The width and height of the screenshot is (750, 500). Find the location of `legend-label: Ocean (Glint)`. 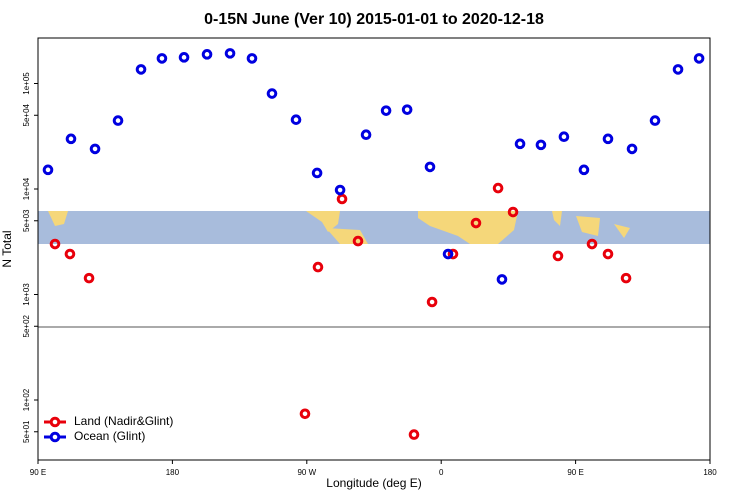

legend-label: Ocean (Glint) is located at coordinates (109, 436).